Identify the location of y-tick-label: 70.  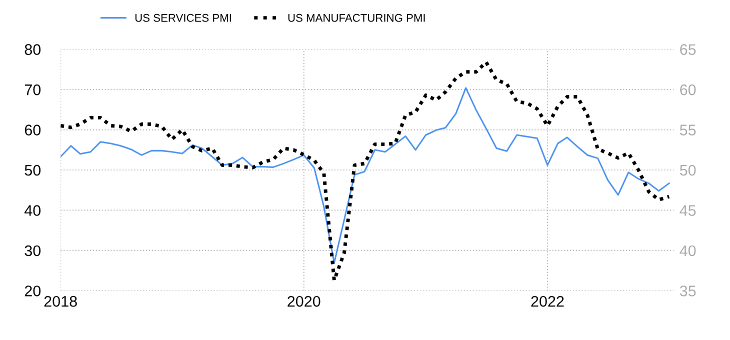
(32, 90).